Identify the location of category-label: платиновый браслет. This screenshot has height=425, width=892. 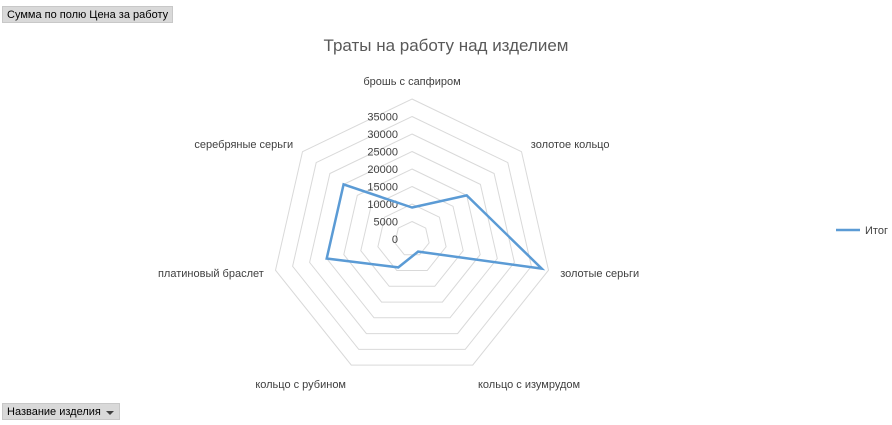
(211, 274).